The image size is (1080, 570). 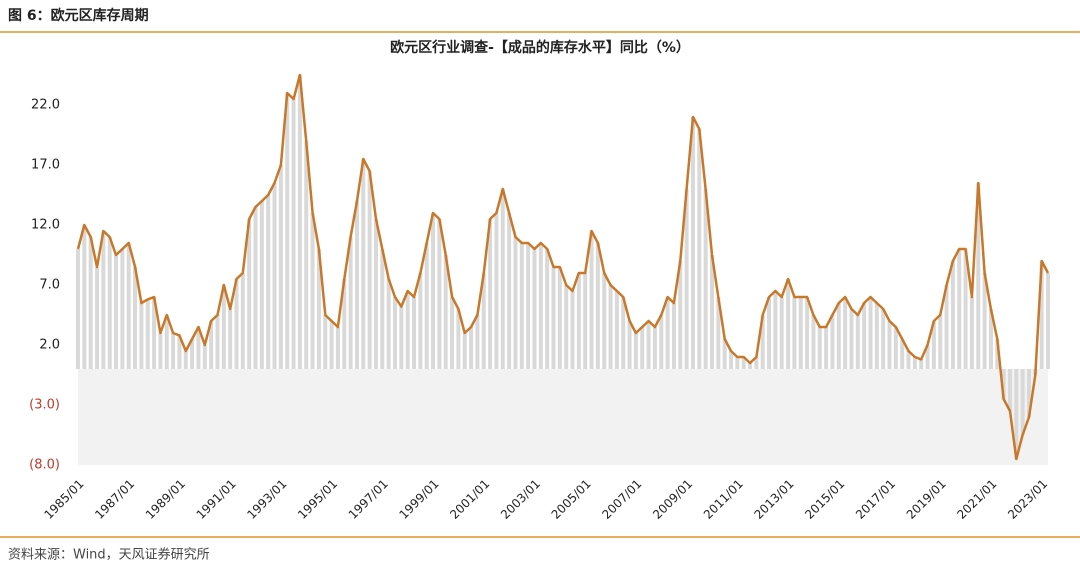 I want to click on source: 资料来源：Wind，天风证券研究所, so click(x=109, y=555).